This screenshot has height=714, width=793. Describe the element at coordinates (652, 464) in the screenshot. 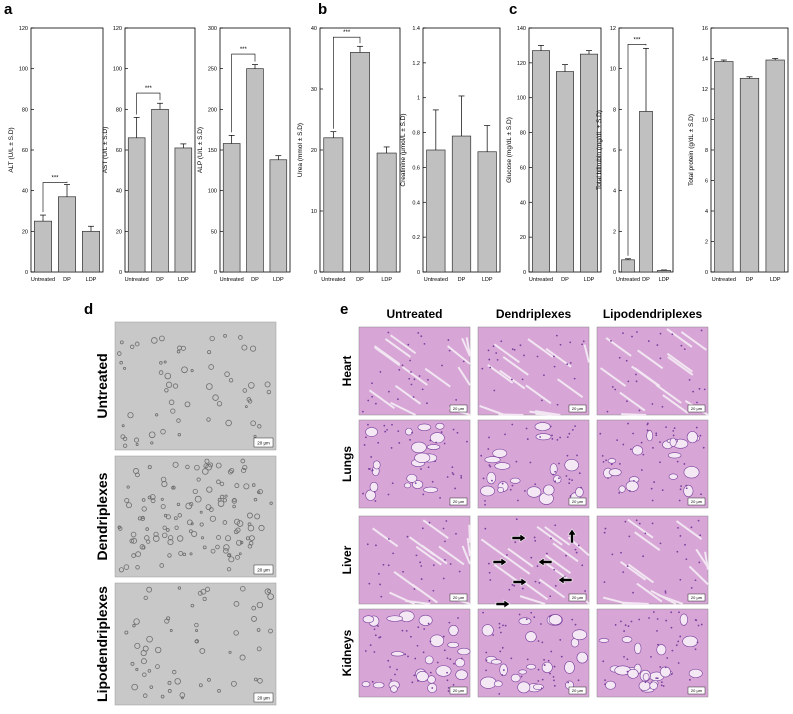

I see `histology-lungs-lipodendriplexes: 20 μm` at that location.